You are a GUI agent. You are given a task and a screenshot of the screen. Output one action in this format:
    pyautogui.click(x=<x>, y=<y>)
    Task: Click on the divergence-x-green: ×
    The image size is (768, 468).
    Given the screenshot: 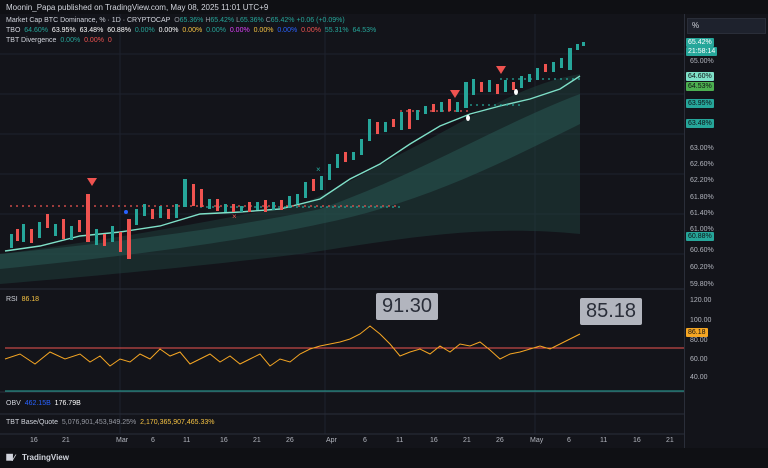 What is the action you would take?
    pyautogui.click(x=318, y=169)
    